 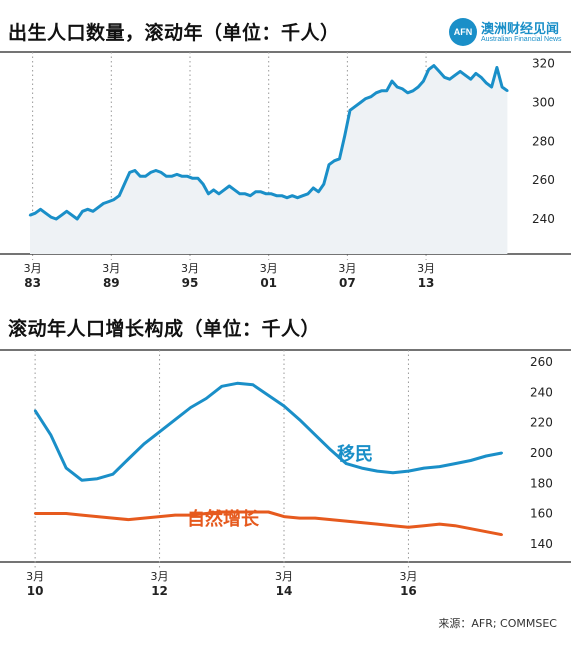 I want to click on x-tick-label-year: 95, so click(x=190, y=283).